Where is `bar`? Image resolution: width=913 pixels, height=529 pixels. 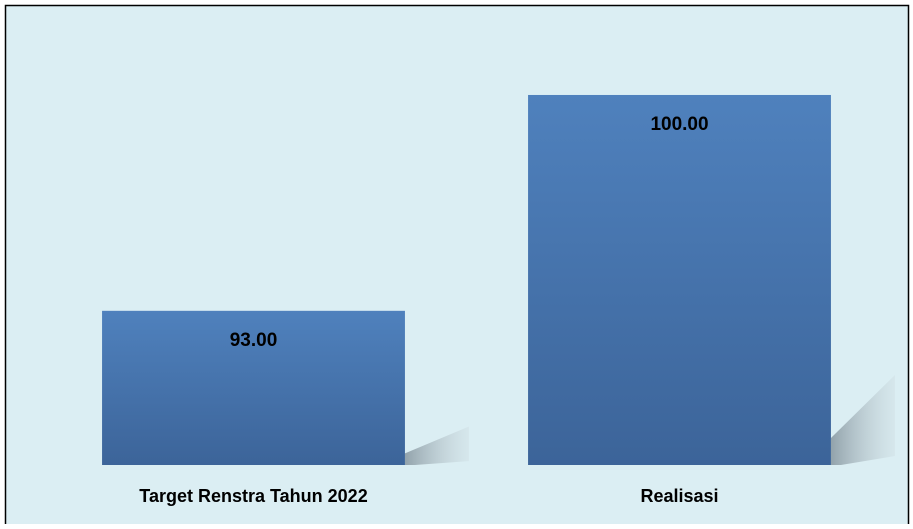 bar is located at coordinates (253, 387).